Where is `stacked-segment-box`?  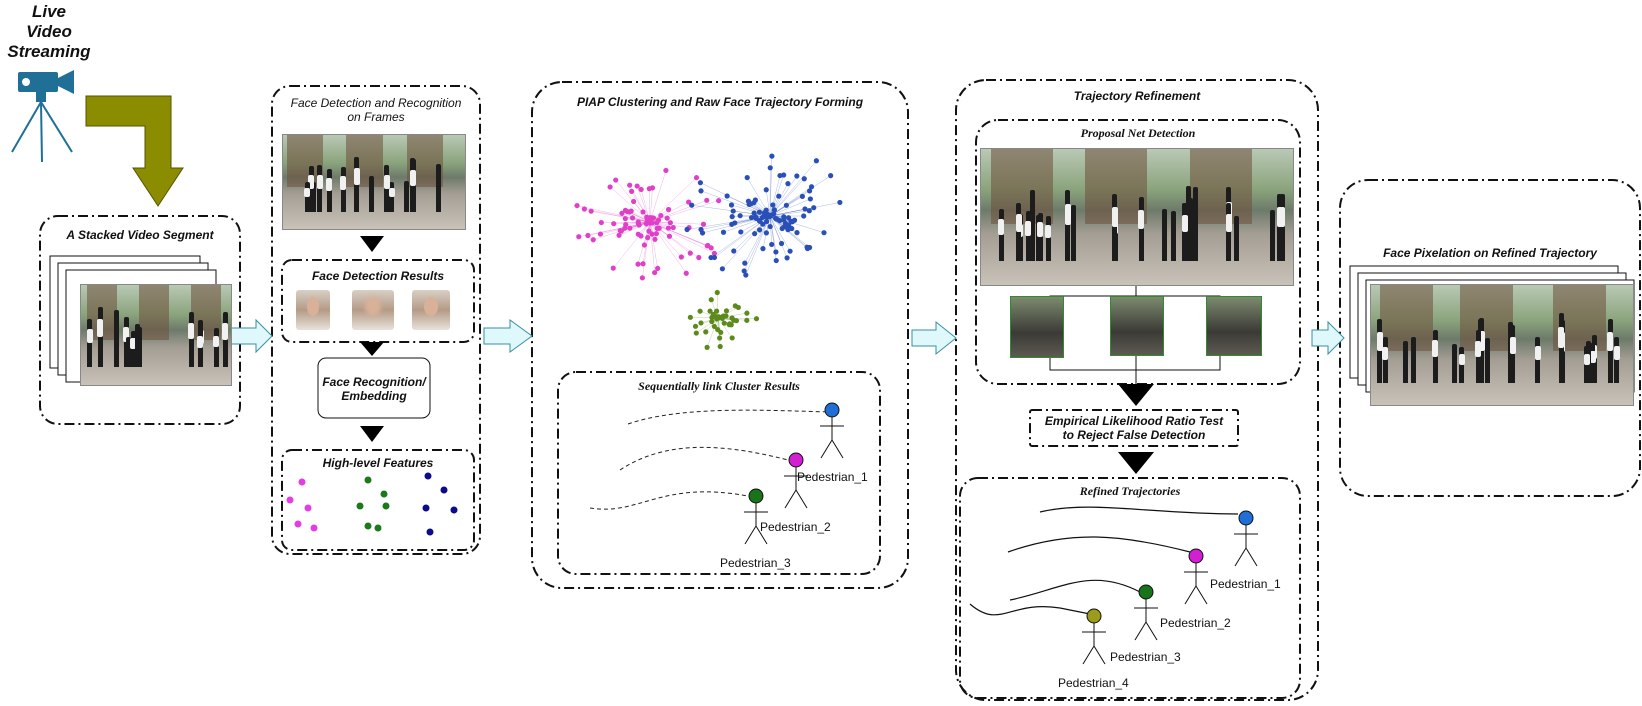
stacked-segment-box is located at coordinates (140, 320).